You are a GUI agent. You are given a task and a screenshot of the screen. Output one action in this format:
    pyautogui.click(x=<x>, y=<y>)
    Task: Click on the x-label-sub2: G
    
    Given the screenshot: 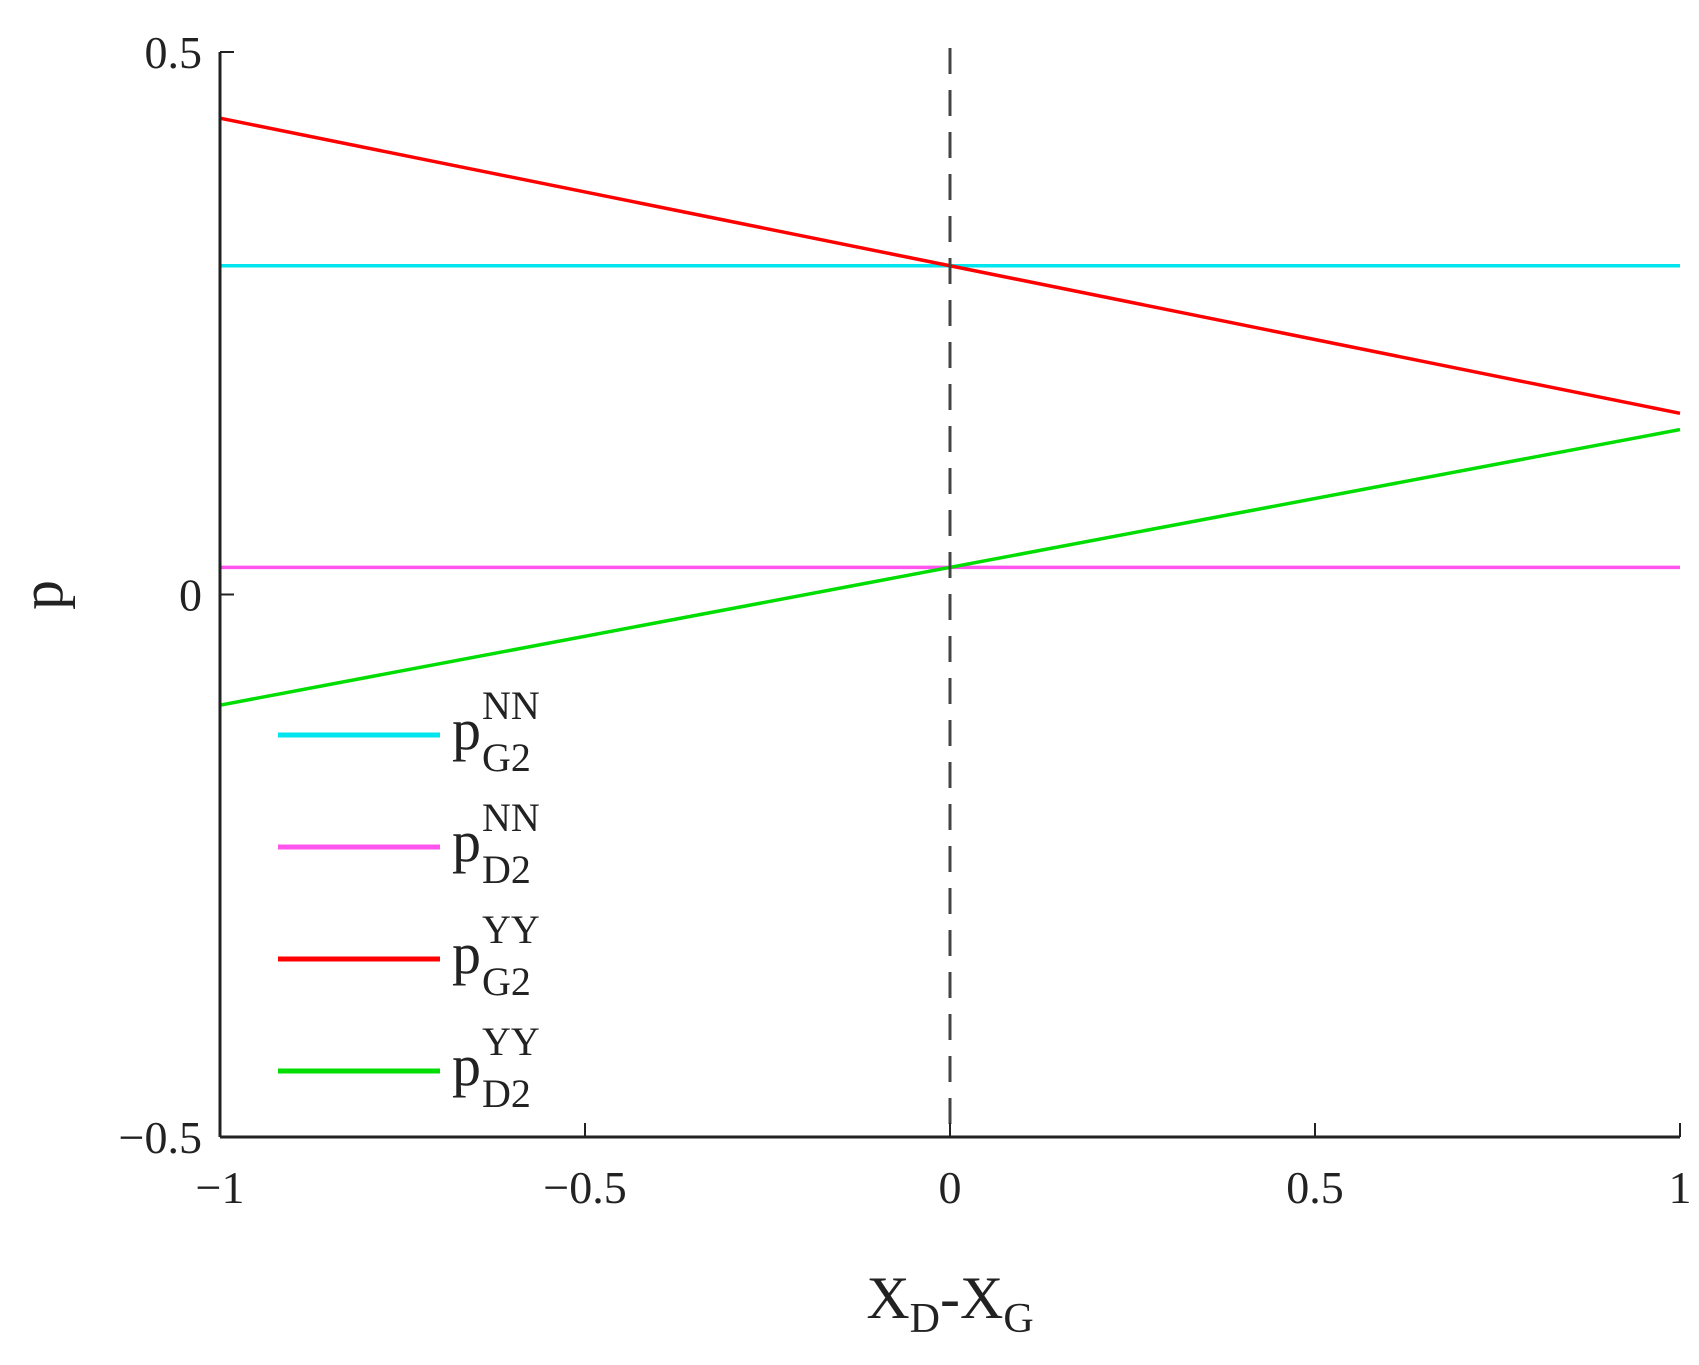 What is the action you would take?
    pyautogui.click(x=1018, y=1319)
    